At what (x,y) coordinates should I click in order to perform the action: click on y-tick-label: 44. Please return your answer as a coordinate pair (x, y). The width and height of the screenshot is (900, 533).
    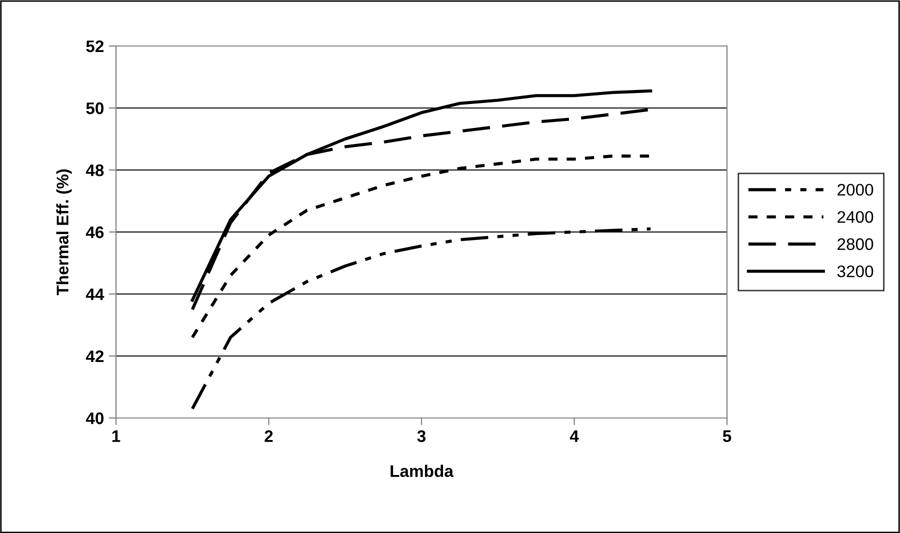
    Looking at the image, I should click on (95, 294).